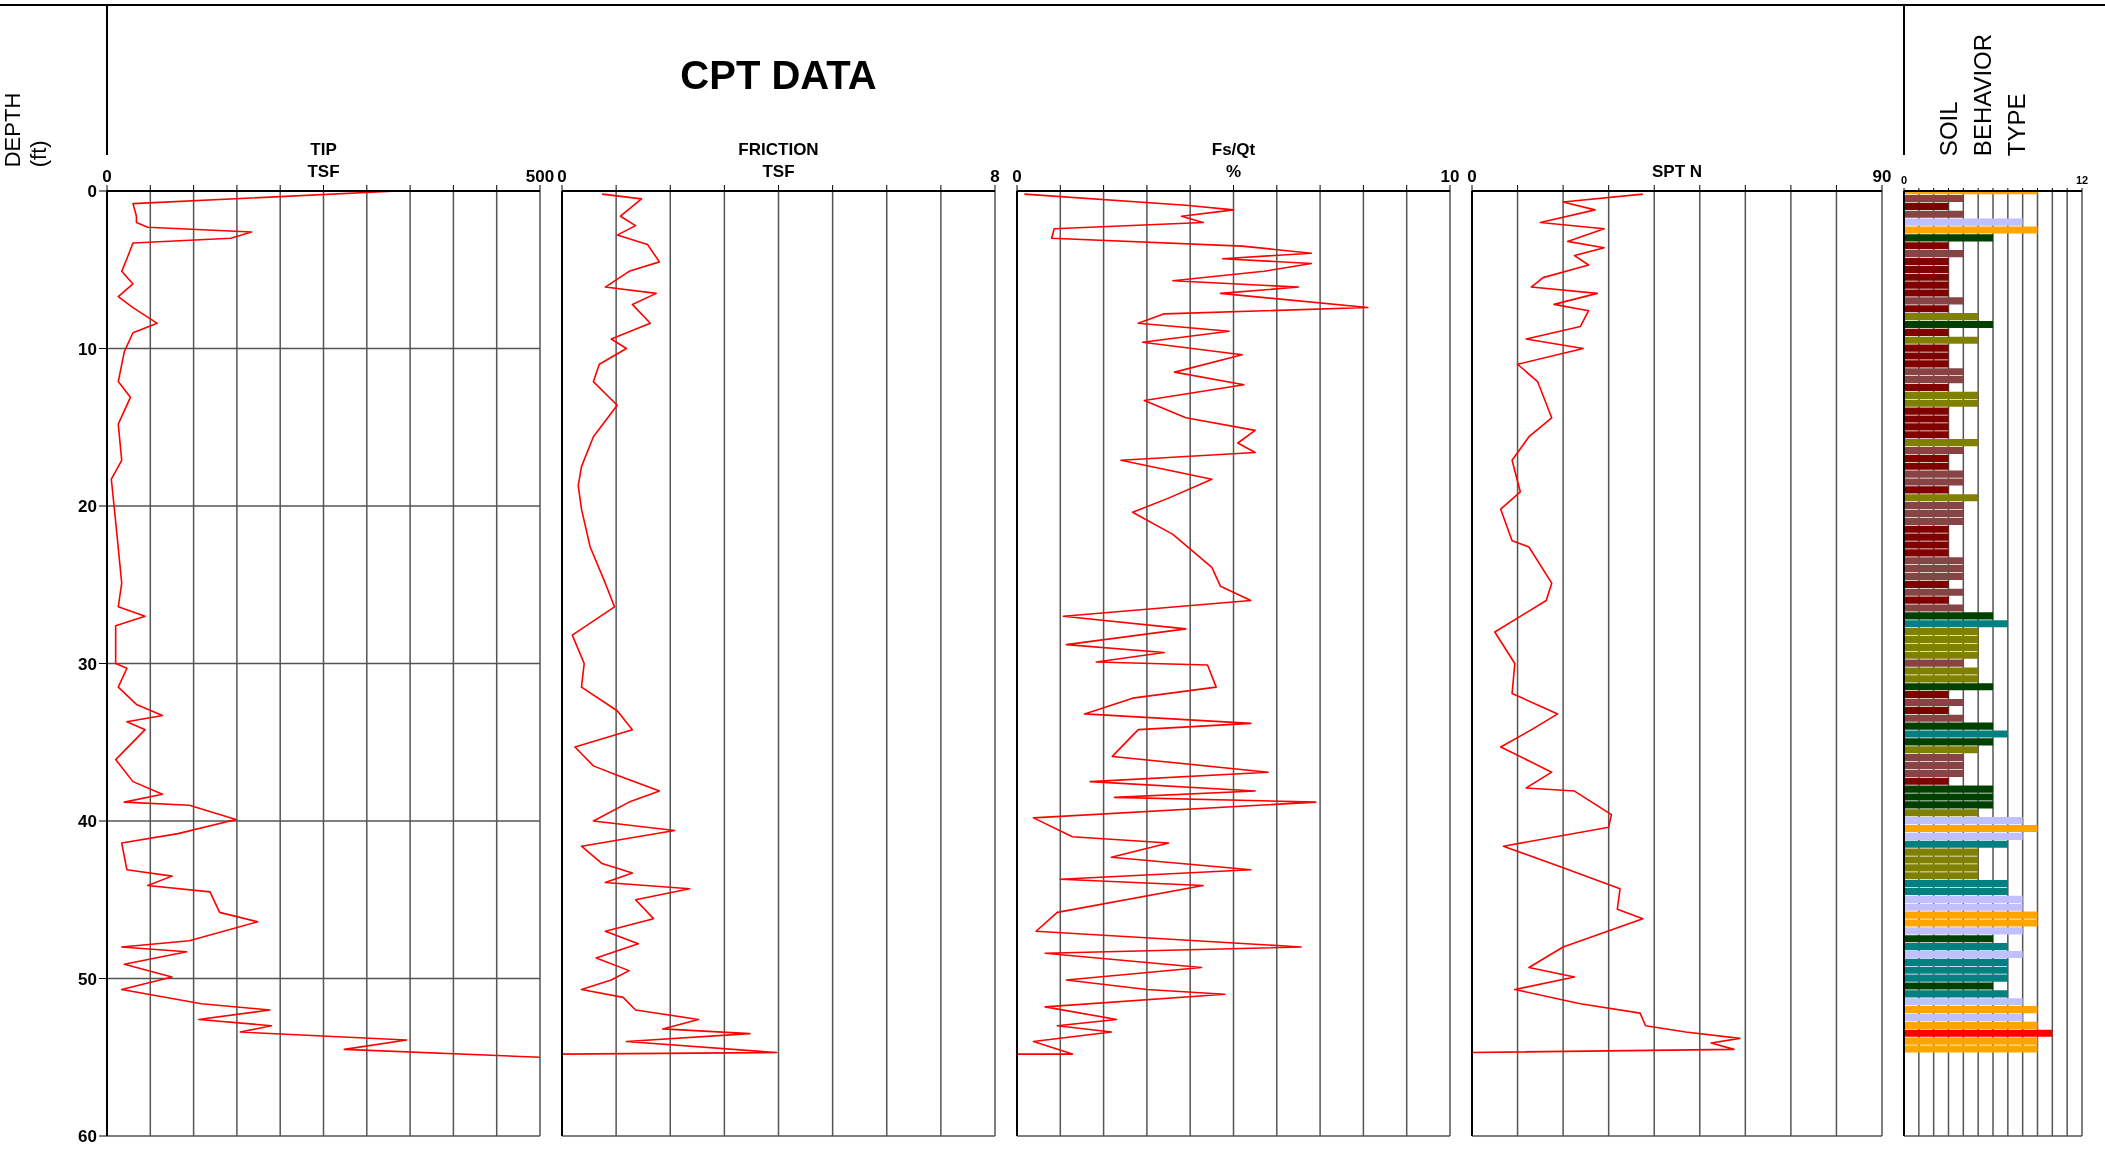 The width and height of the screenshot is (2105, 1154). Describe the element at coordinates (87, 822) in the screenshot. I see `y-tick-label: 40` at that location.